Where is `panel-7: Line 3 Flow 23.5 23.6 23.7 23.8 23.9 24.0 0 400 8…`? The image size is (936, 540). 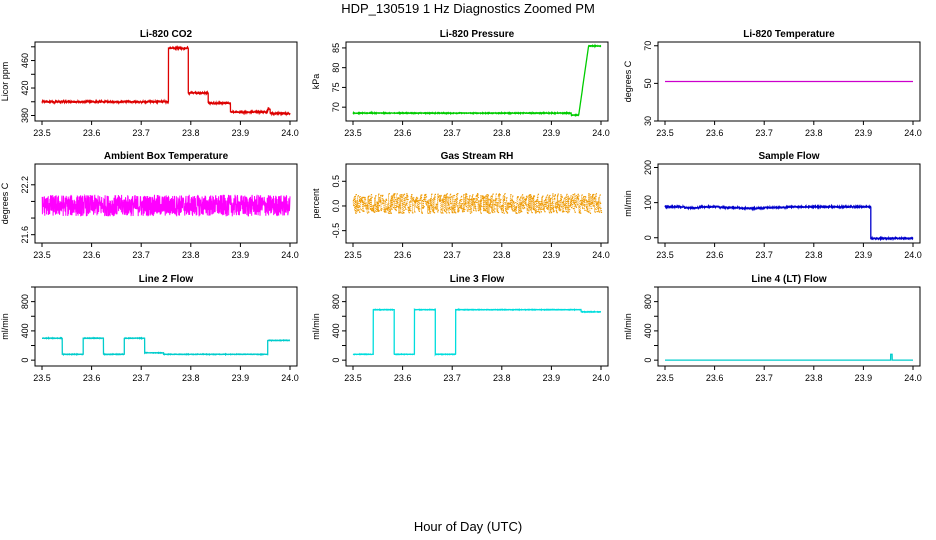 panel-7: Line 3 Flow 23.5 23.6 23.7 23.8 23.9 24.0 0 400 8… is located at coordinates (460, 328).